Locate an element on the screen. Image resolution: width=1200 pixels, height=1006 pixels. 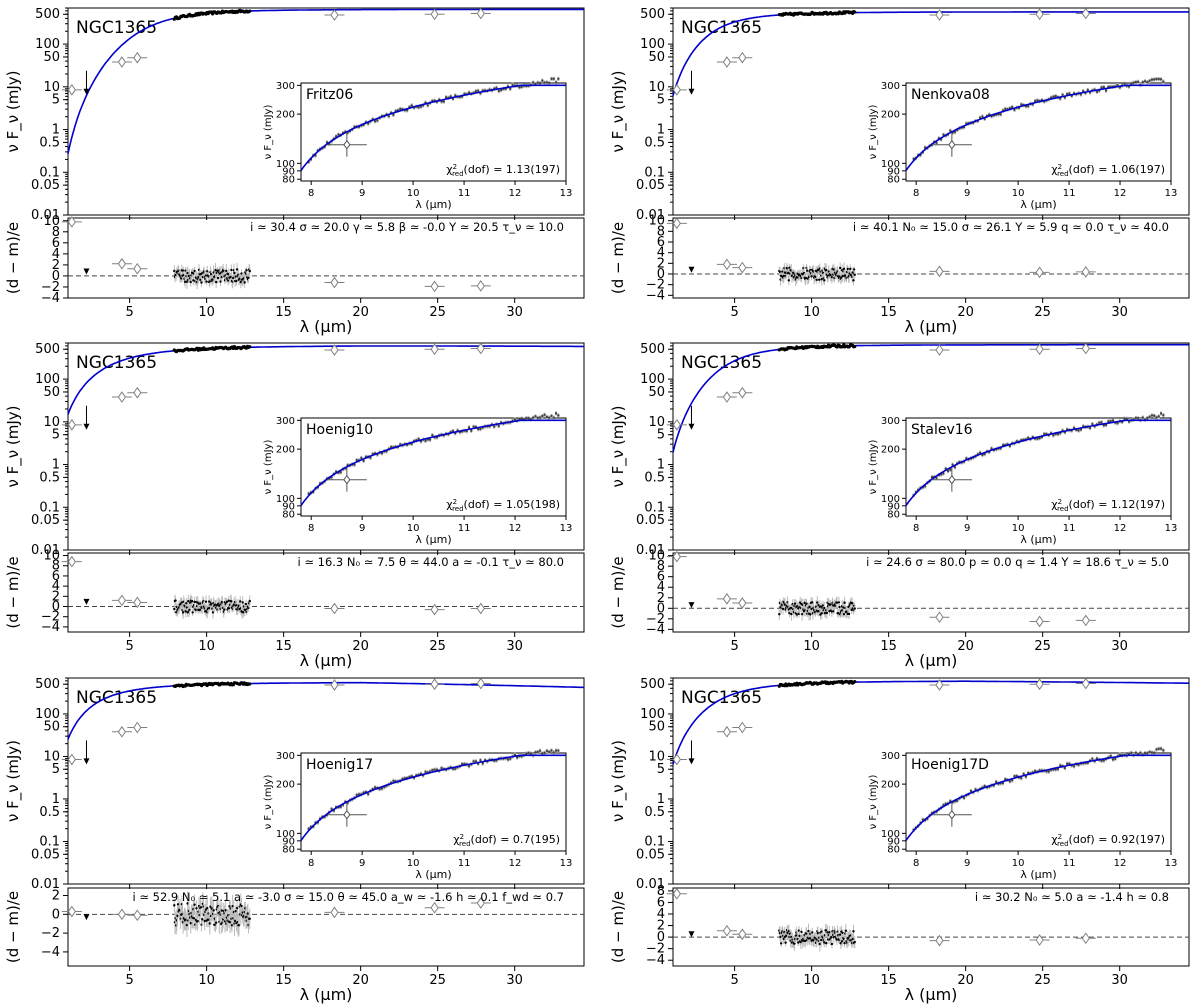
chi2-label: χ2 red(dof) = 1.05(198) is located at coordinates (503, 505).